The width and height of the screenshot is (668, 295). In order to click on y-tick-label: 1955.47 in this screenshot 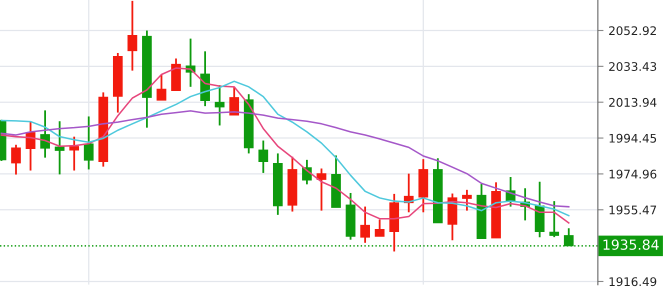, I will do `click(633, 209)`.